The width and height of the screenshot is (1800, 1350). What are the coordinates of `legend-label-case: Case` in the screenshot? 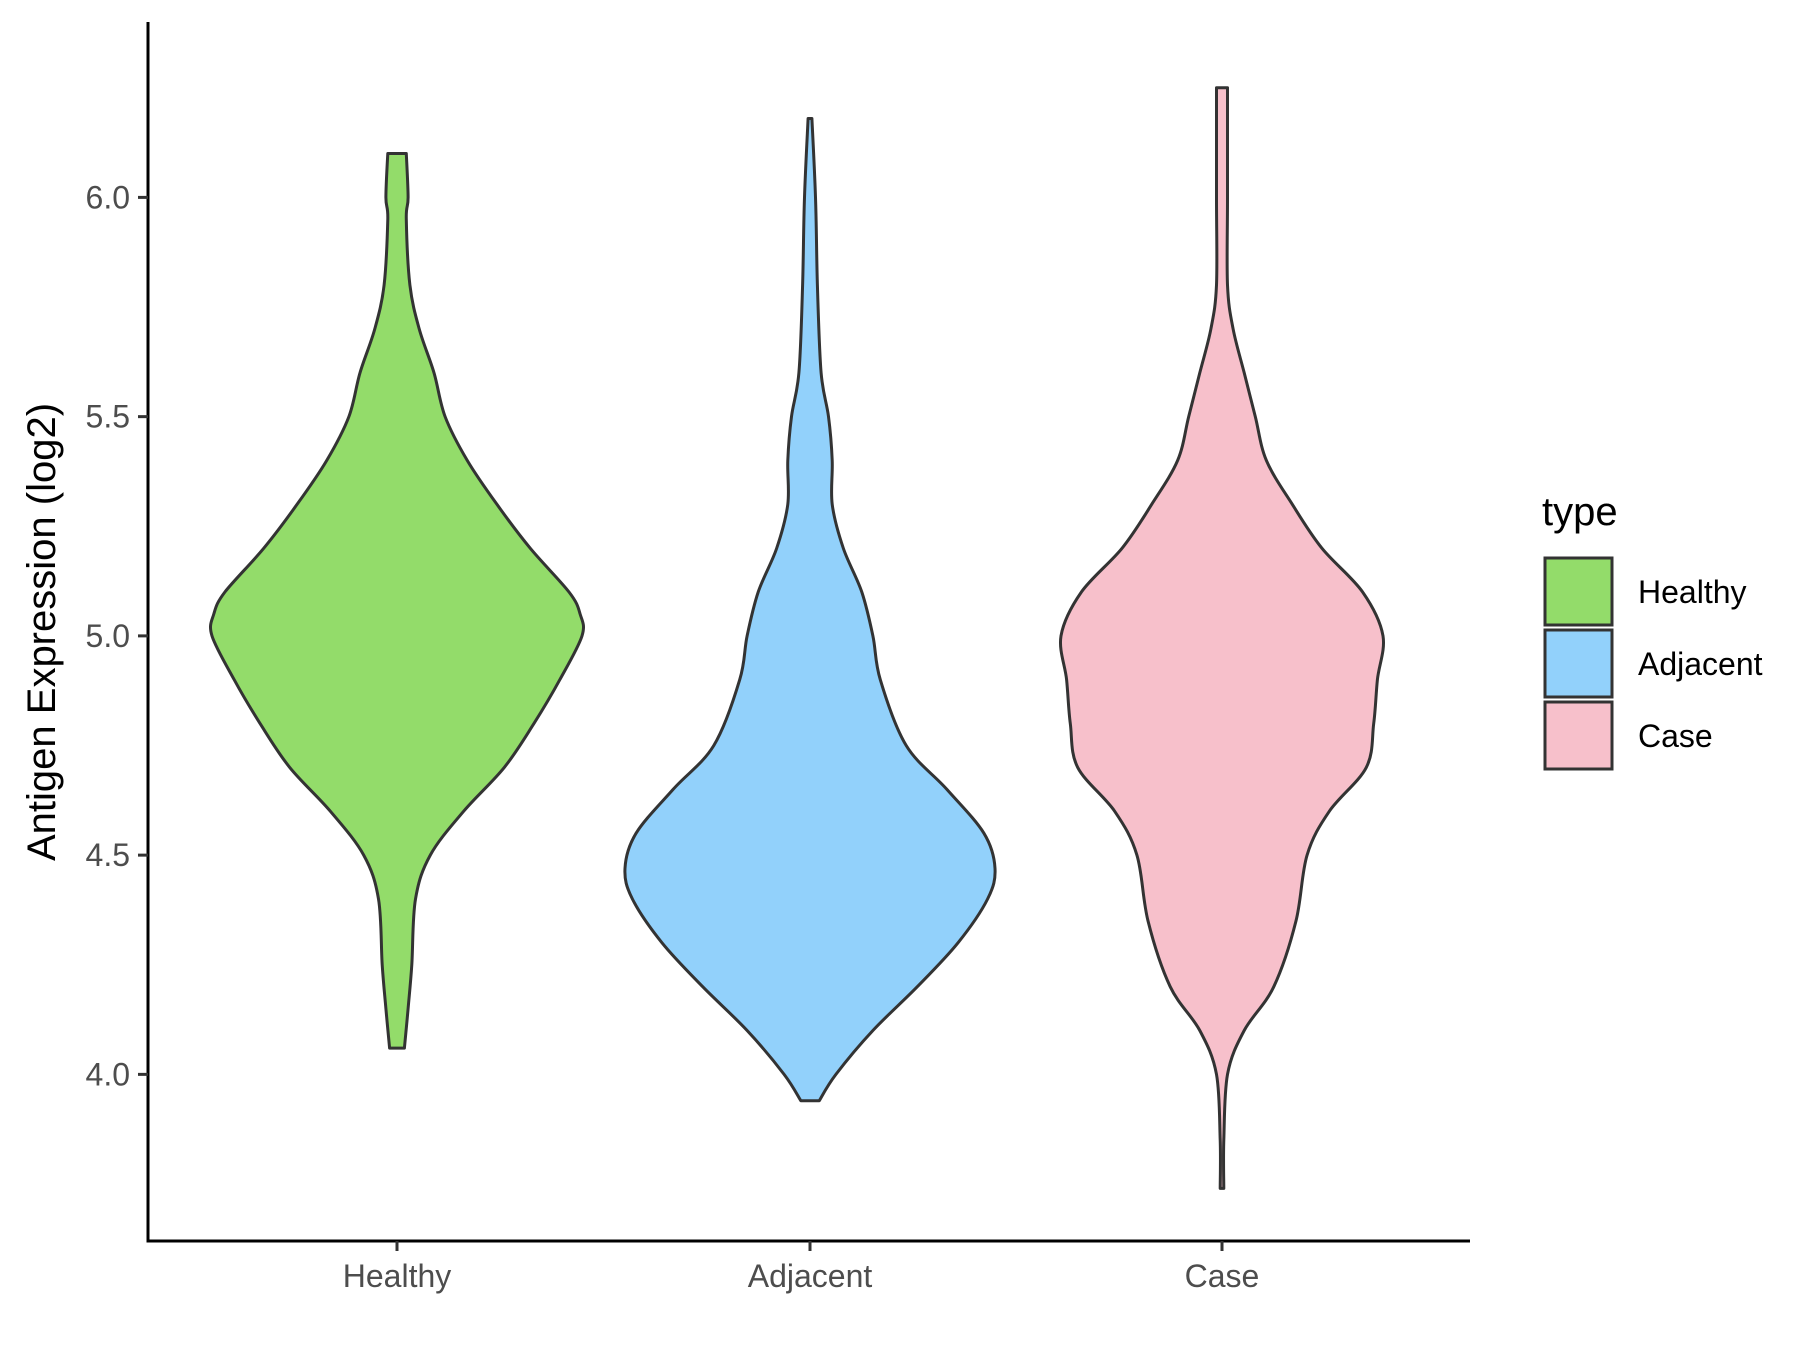 It's located at (1675, 736).